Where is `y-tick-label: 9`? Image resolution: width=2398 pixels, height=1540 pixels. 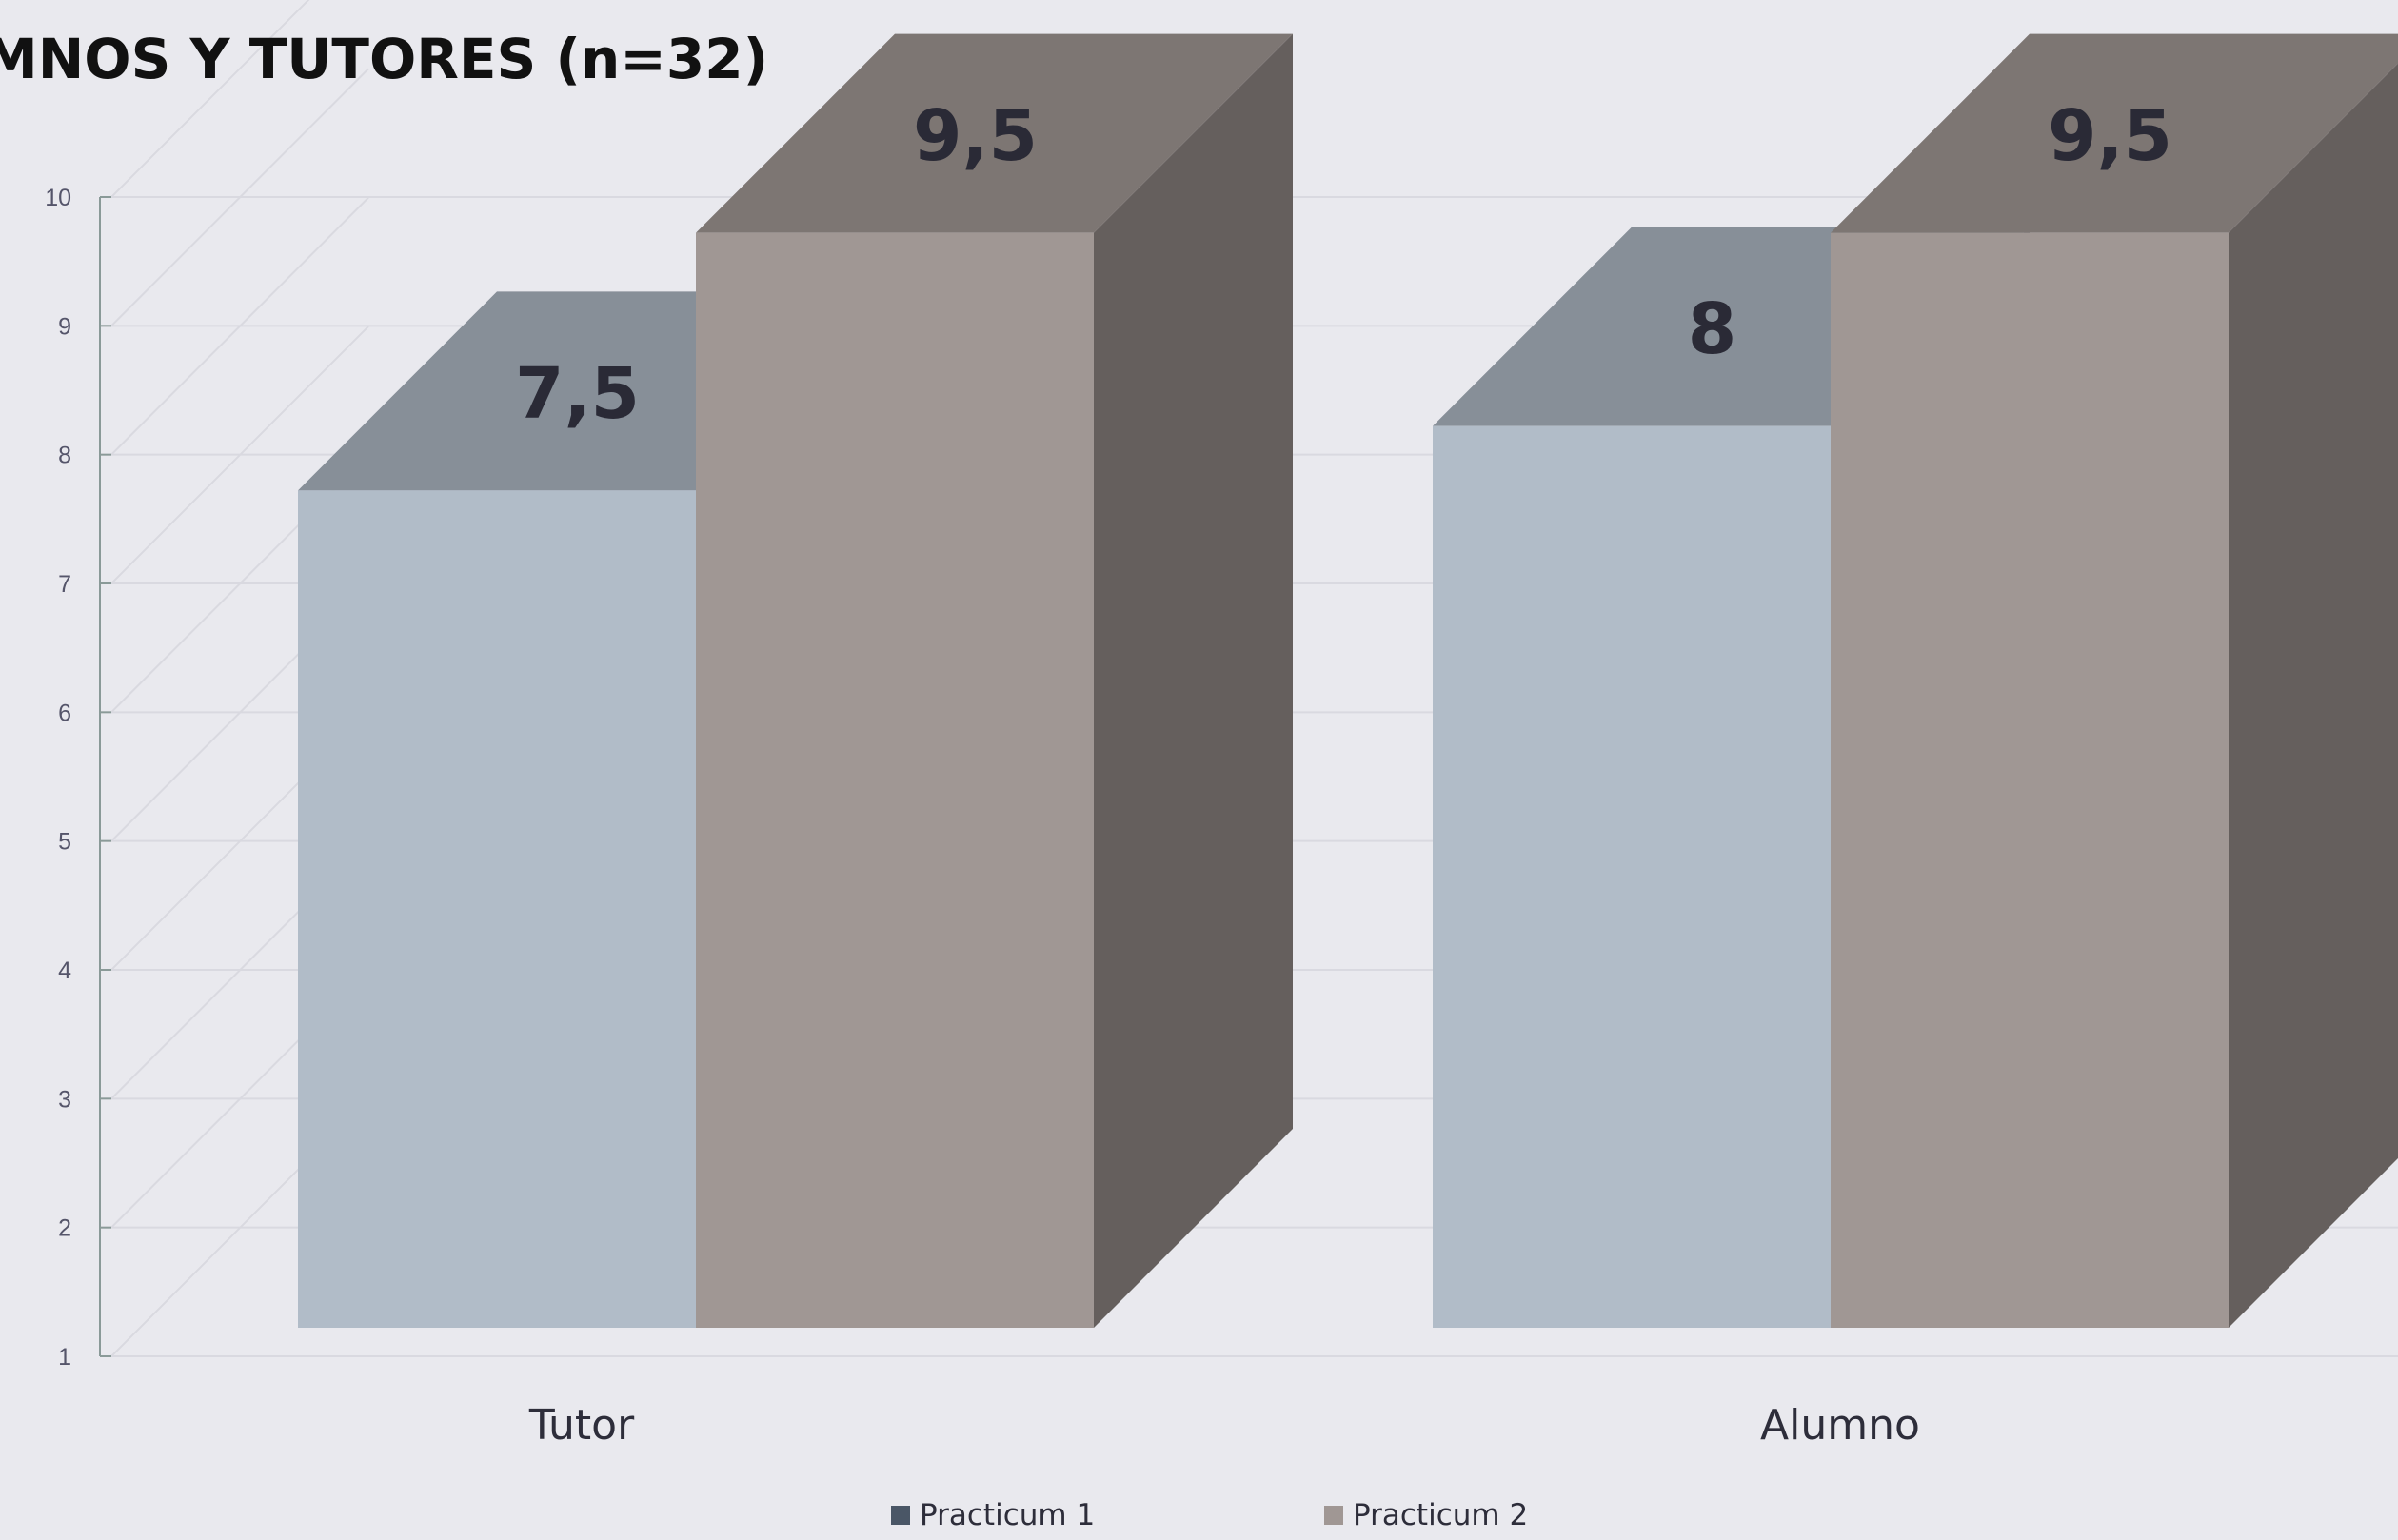
y-tick-label: 9 is located at coordinates (64, 326).